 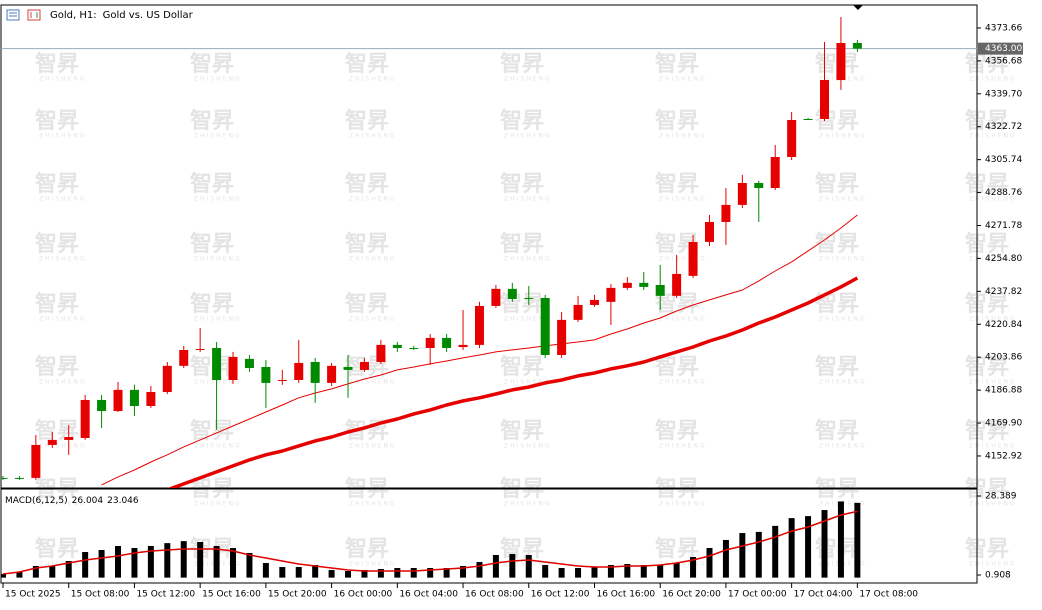 What do you see at coordinates (73, 15) in the screenshot?
I see `symbol: Gold, H1:` at bounding box center [73, 15].